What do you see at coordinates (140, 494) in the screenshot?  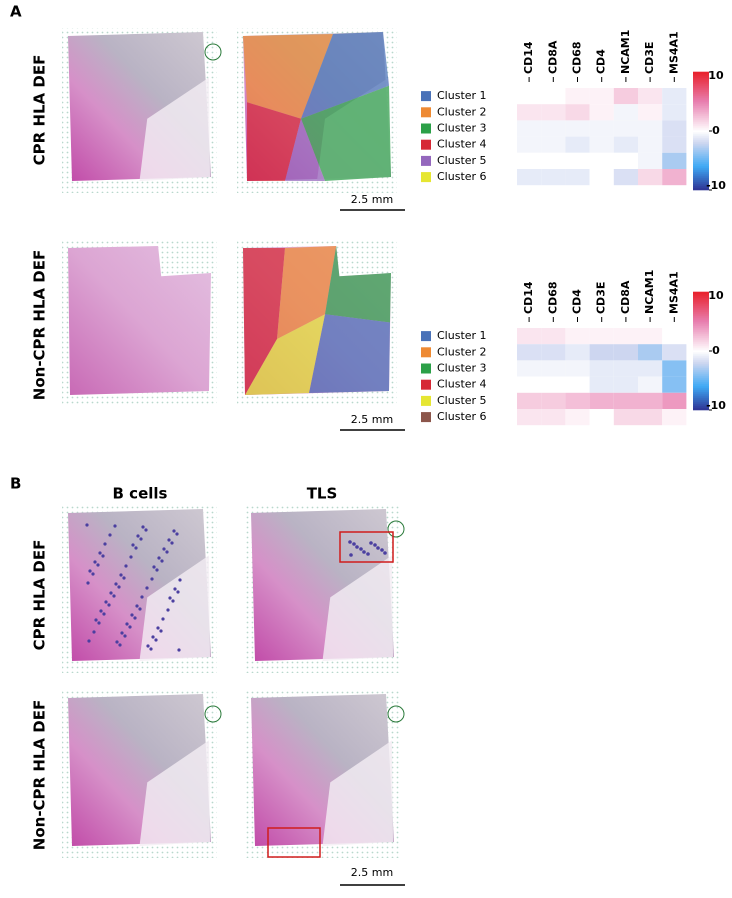 I see `column-title: B cells` at bounding box center [140, 494].